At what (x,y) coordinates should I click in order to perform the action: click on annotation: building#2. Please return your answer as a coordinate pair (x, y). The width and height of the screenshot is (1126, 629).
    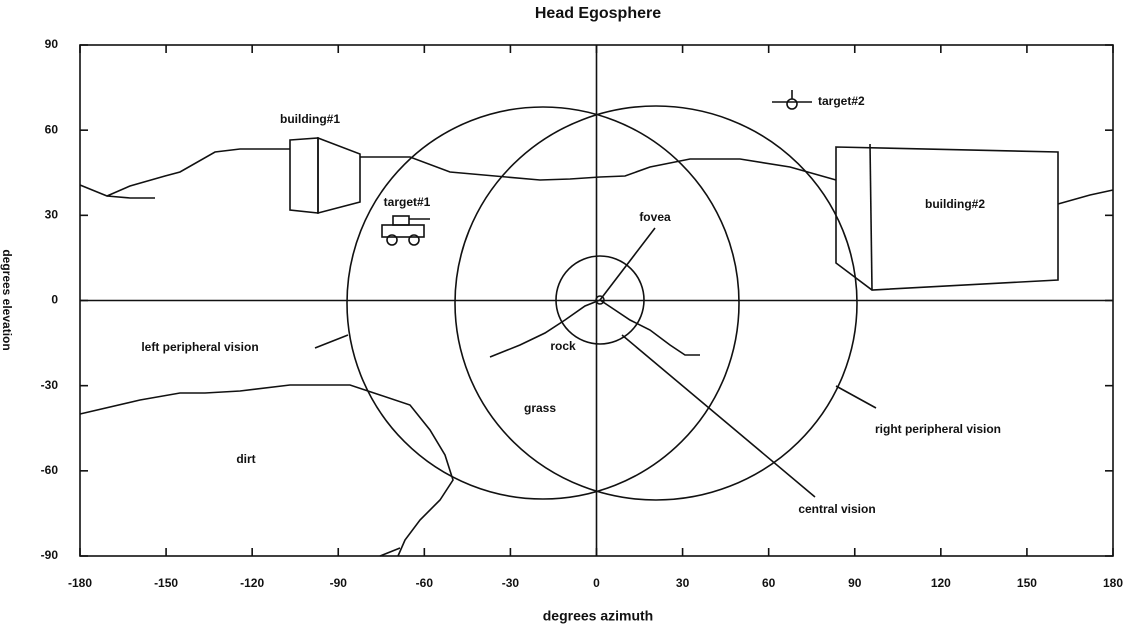
    Looking at the image, I should click on (955, 204).